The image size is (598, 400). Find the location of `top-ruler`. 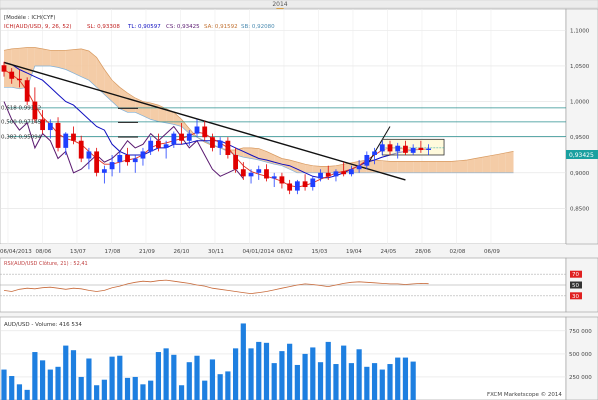

top-ruler is located at coordinates (299, 4).